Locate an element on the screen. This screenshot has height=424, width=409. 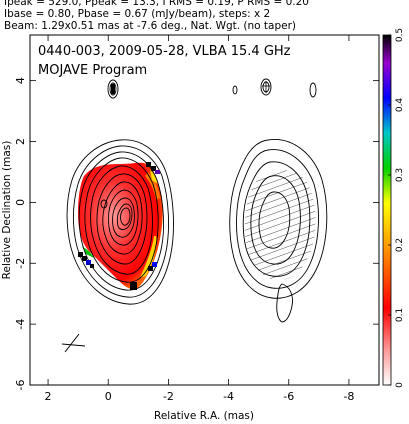
fractional-polarization-map is located at coordinates (120, 226).